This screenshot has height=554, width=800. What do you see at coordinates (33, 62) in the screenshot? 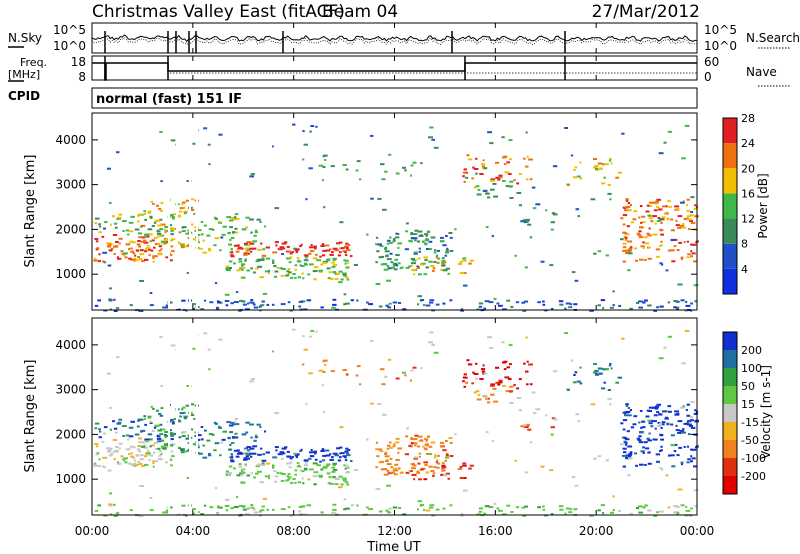
I see `freq-left-label-top: Freq.` at bounding box center [33, 62].